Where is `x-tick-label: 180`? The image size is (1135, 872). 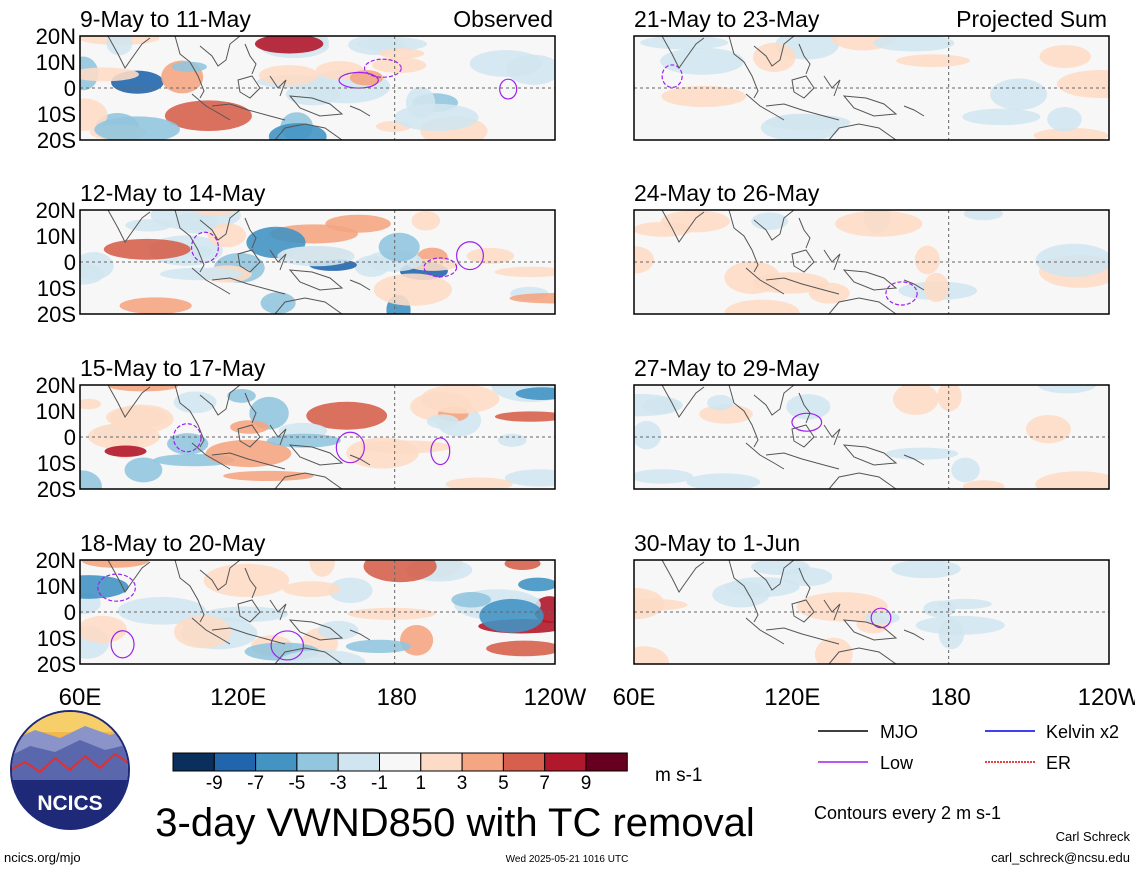
x-tick-label: 180 is located at coordinates (951, 697).